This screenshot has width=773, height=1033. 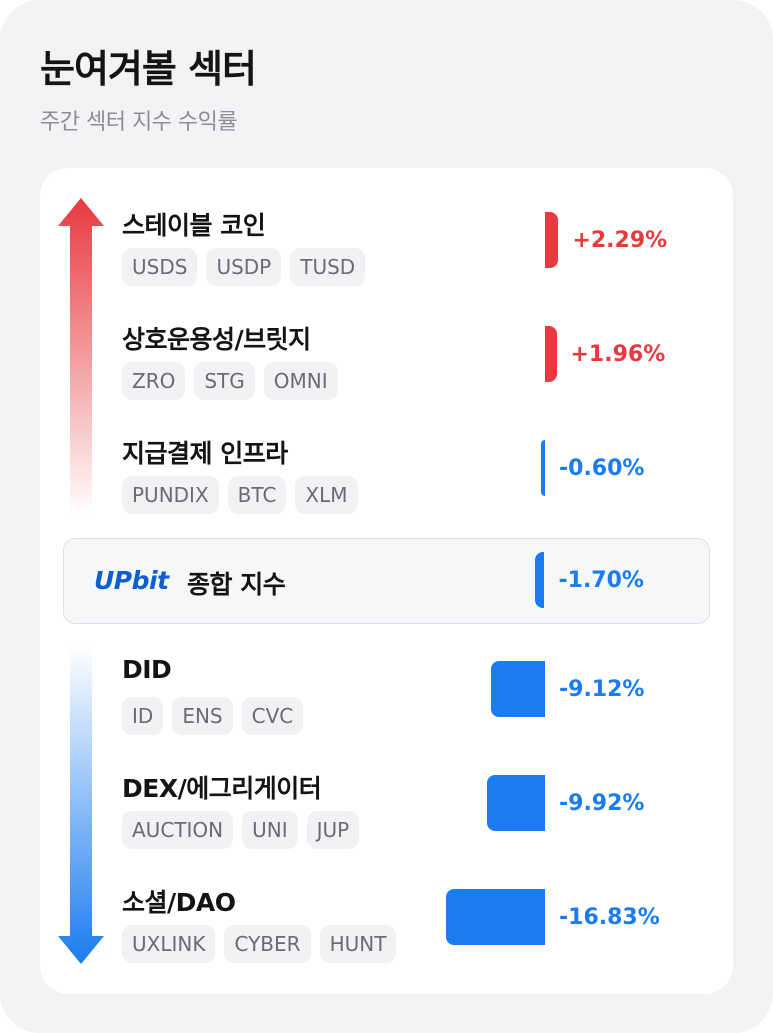 What do you see at coordinates (333, 830) in the screenshot?
I see `token-chip: JUP` at bounding box center [333, 830].